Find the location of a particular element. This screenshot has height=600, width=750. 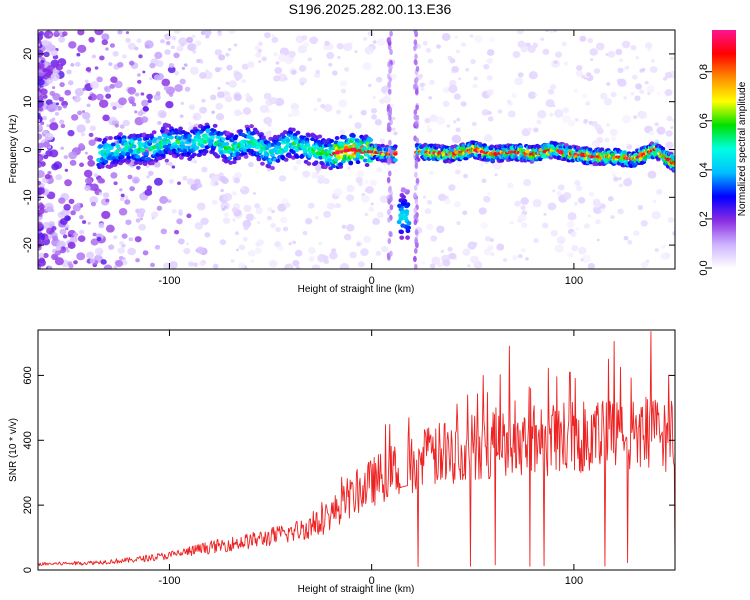

snr-xlabel: Height of straight line (km) is located at coordinates (356, 589).